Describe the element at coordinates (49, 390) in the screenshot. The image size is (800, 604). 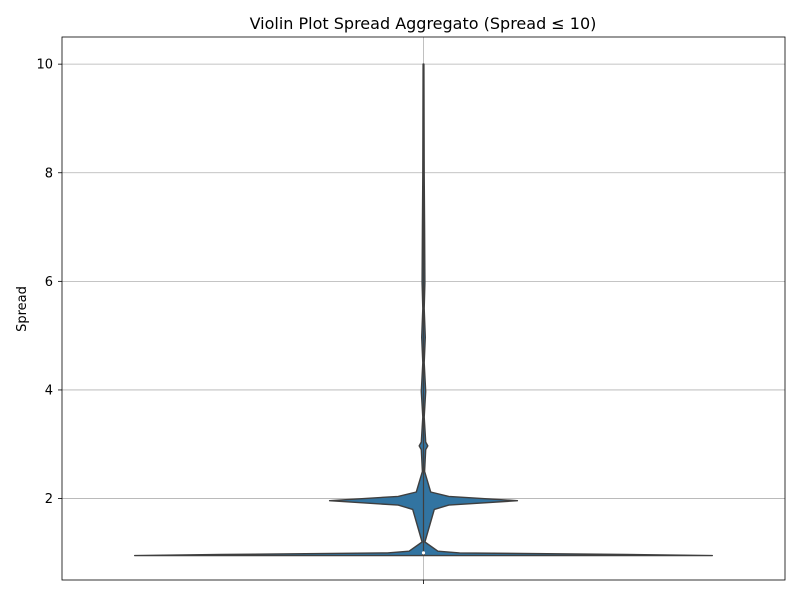
I see `y-tick-label: 4` at that location.